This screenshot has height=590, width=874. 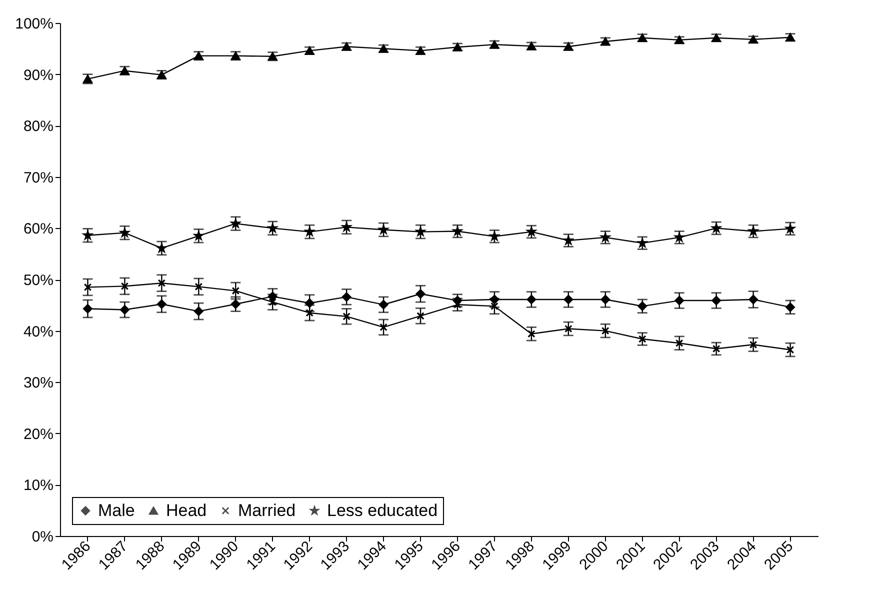 I want to click on legend-label: Male, so click(x=116, y=510).